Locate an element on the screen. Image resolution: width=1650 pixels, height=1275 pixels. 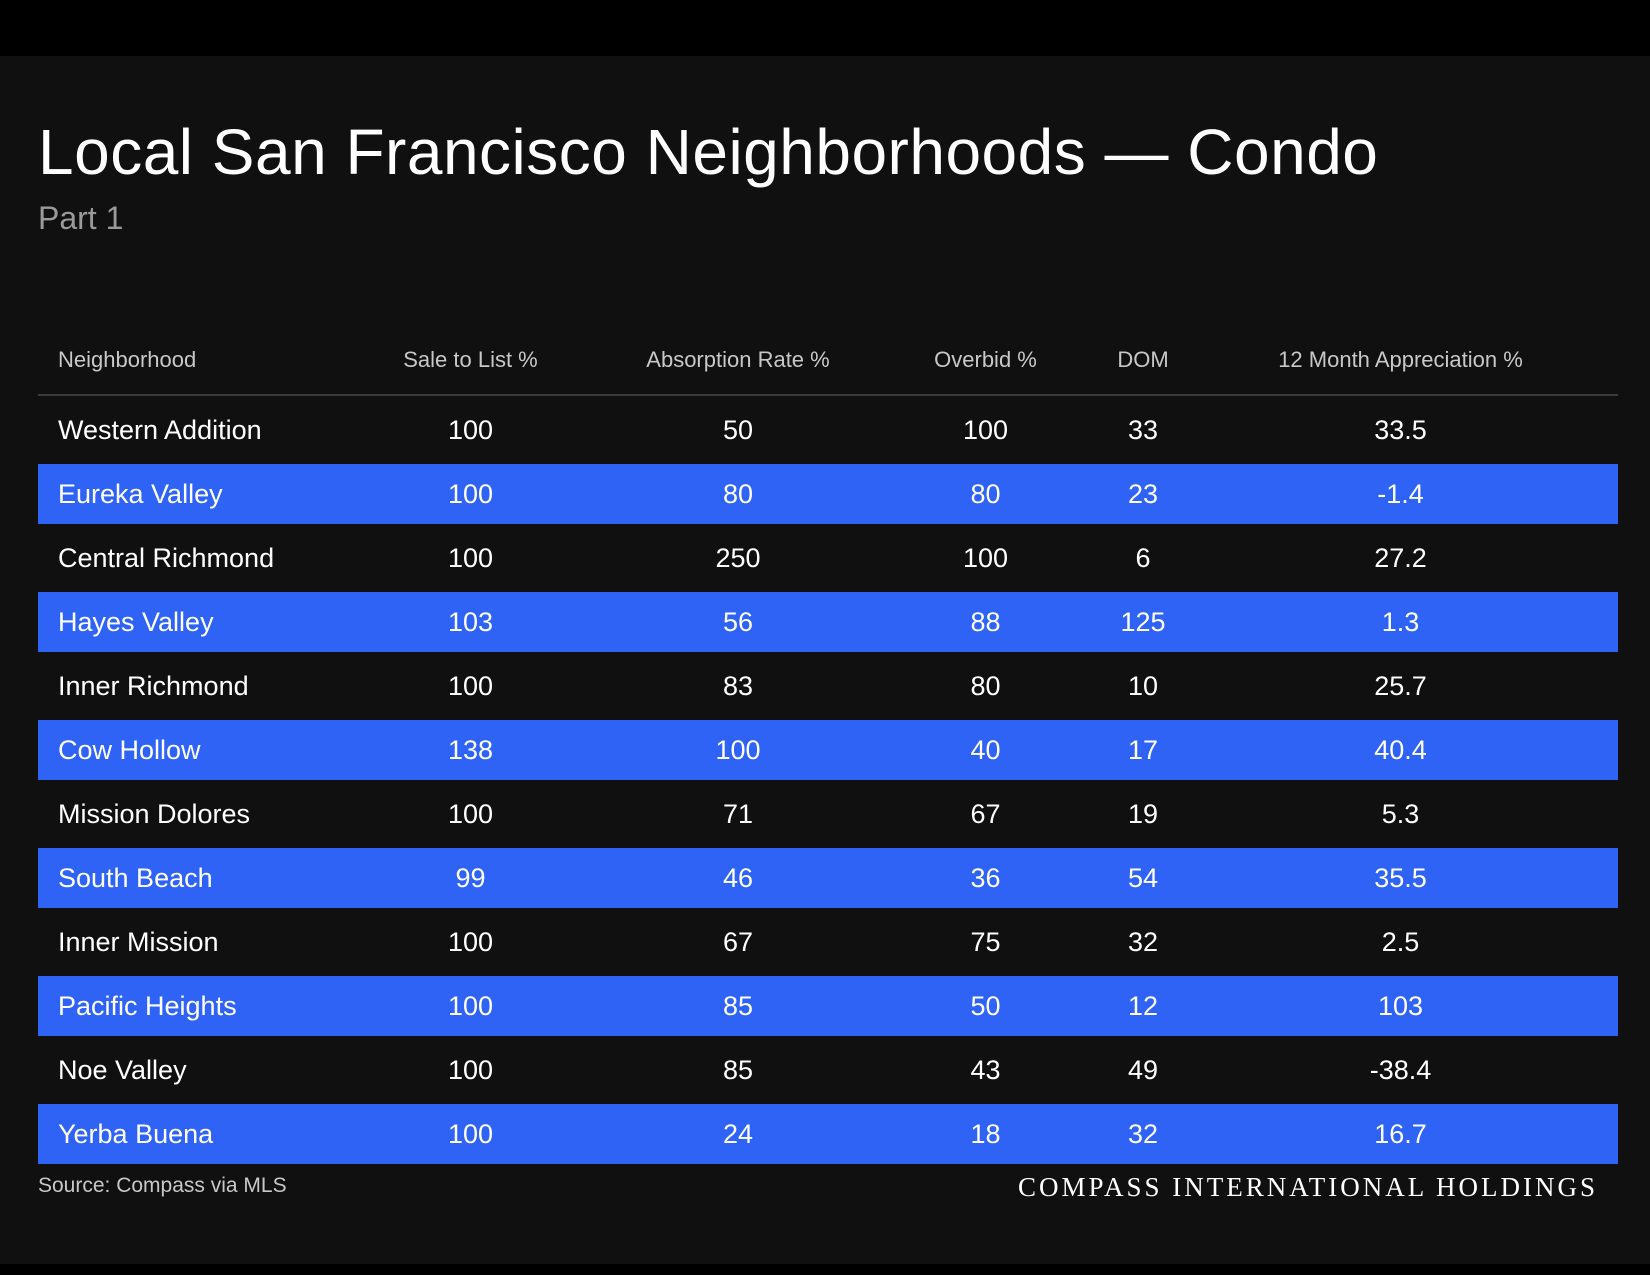
cell-dom: 125 is located at coordinates (1143, 621).